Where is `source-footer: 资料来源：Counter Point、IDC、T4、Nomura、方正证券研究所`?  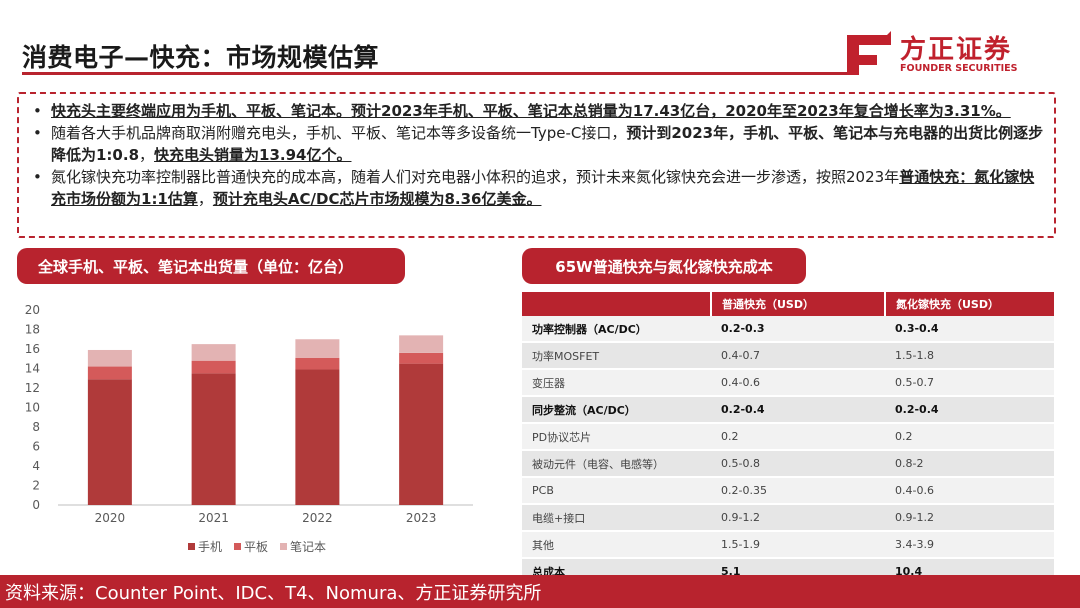
source-footer: 资料来源：Counter Point、IDC、T4、Nomura、方正证券研究所 is located at coordinates (540, 591).